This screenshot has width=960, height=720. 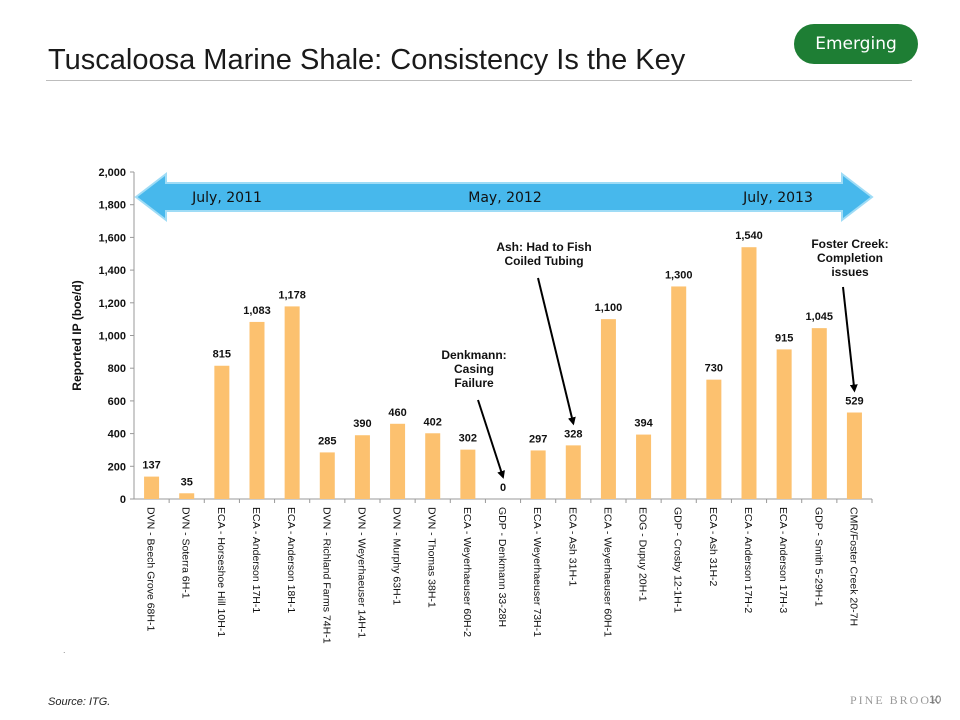 What do you see at coordinates (362, 424) in the screenshot?
I see `data-label: 390` at bounding box center [362, 424].